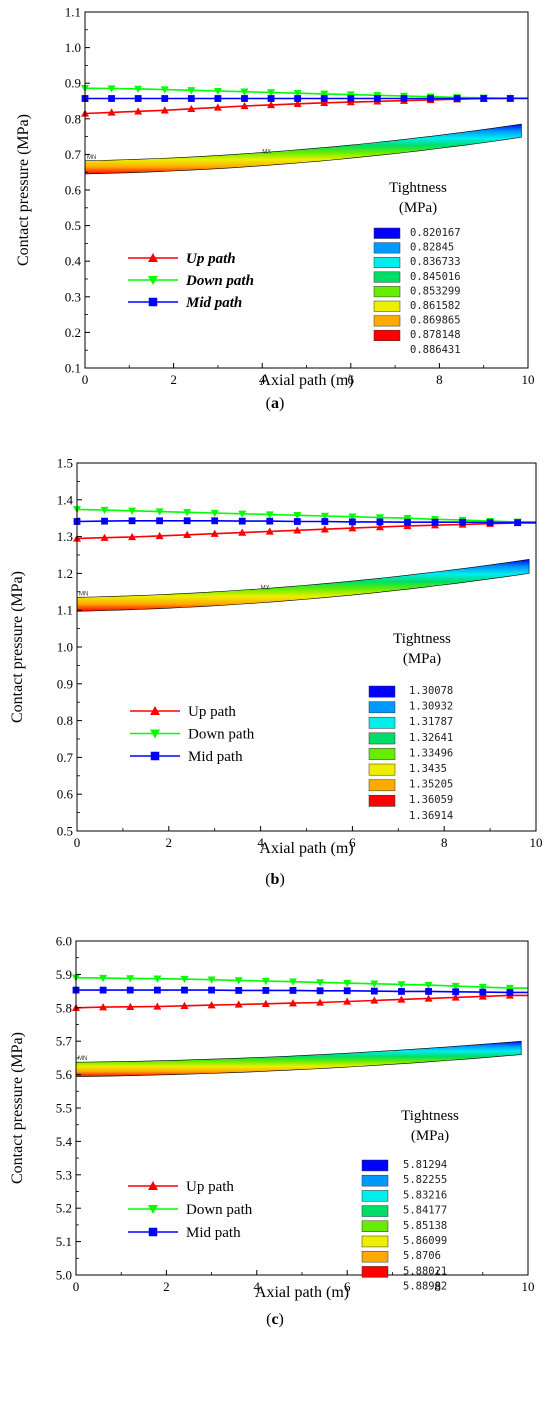  I want to click on contour-legend-value: 1.33496, so click(431, 753).